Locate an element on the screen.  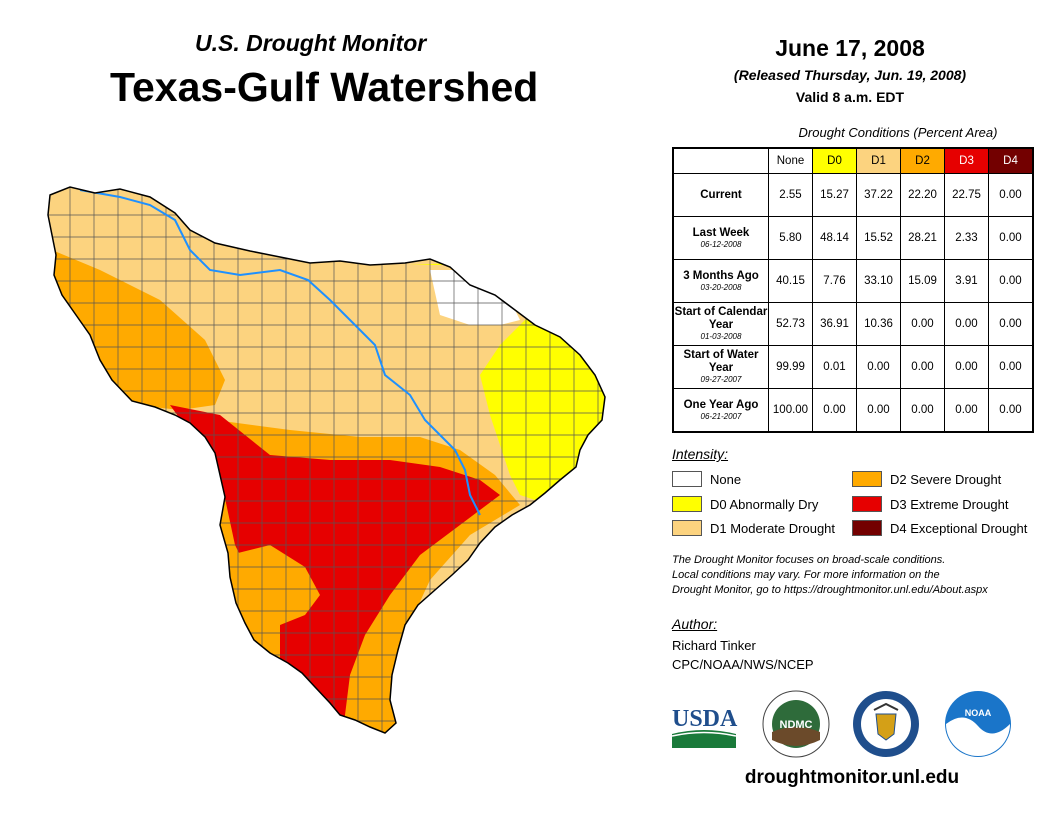
table-header-row: None D0 D1 D2 D3 D4 is located at coordinates (853, 160).